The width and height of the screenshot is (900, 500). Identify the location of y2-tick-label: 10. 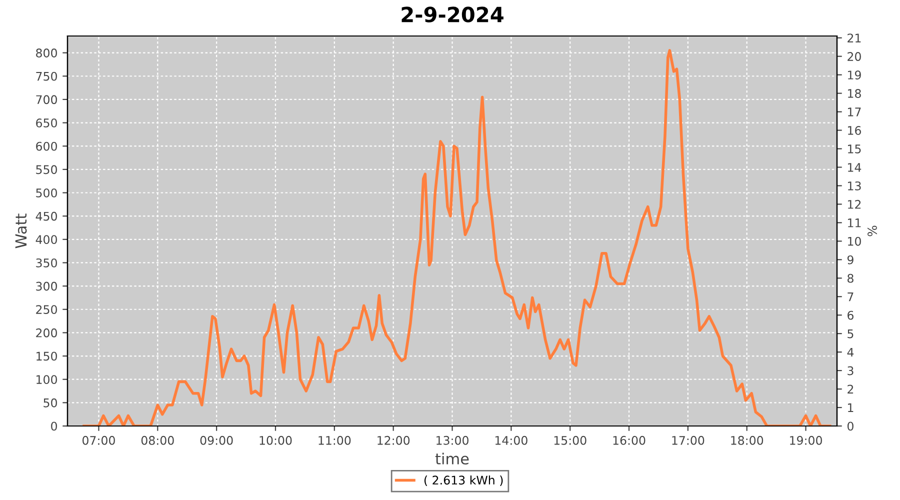
(854, 241).